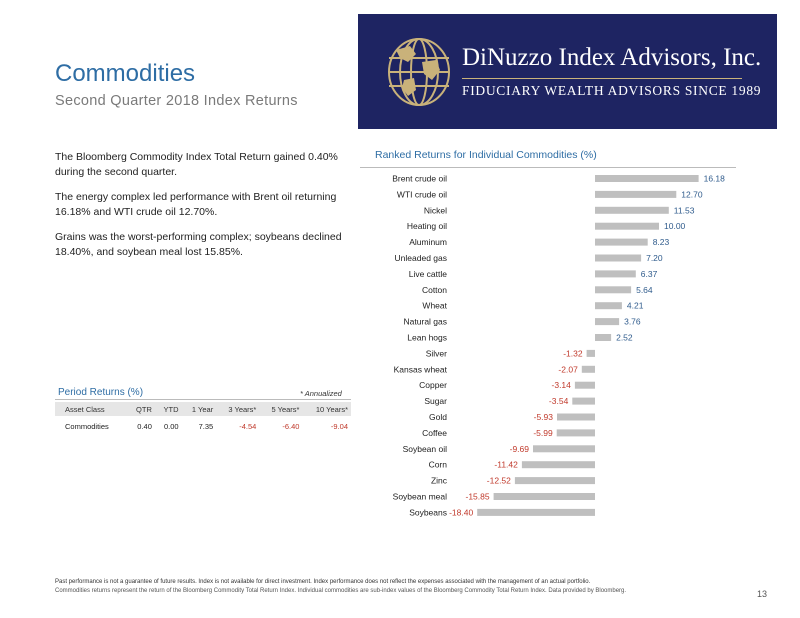 This screenshot has height=618, width=800. I want to click on header-5-years: 5 Years*, so click(281, 409).